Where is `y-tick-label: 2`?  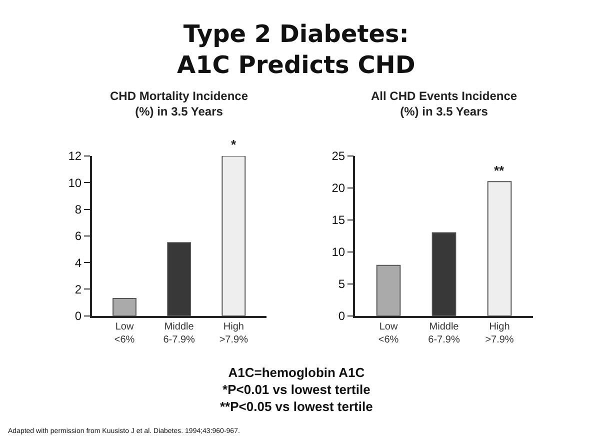
y-tick-label: 2 is located at coordinates (78, 289).